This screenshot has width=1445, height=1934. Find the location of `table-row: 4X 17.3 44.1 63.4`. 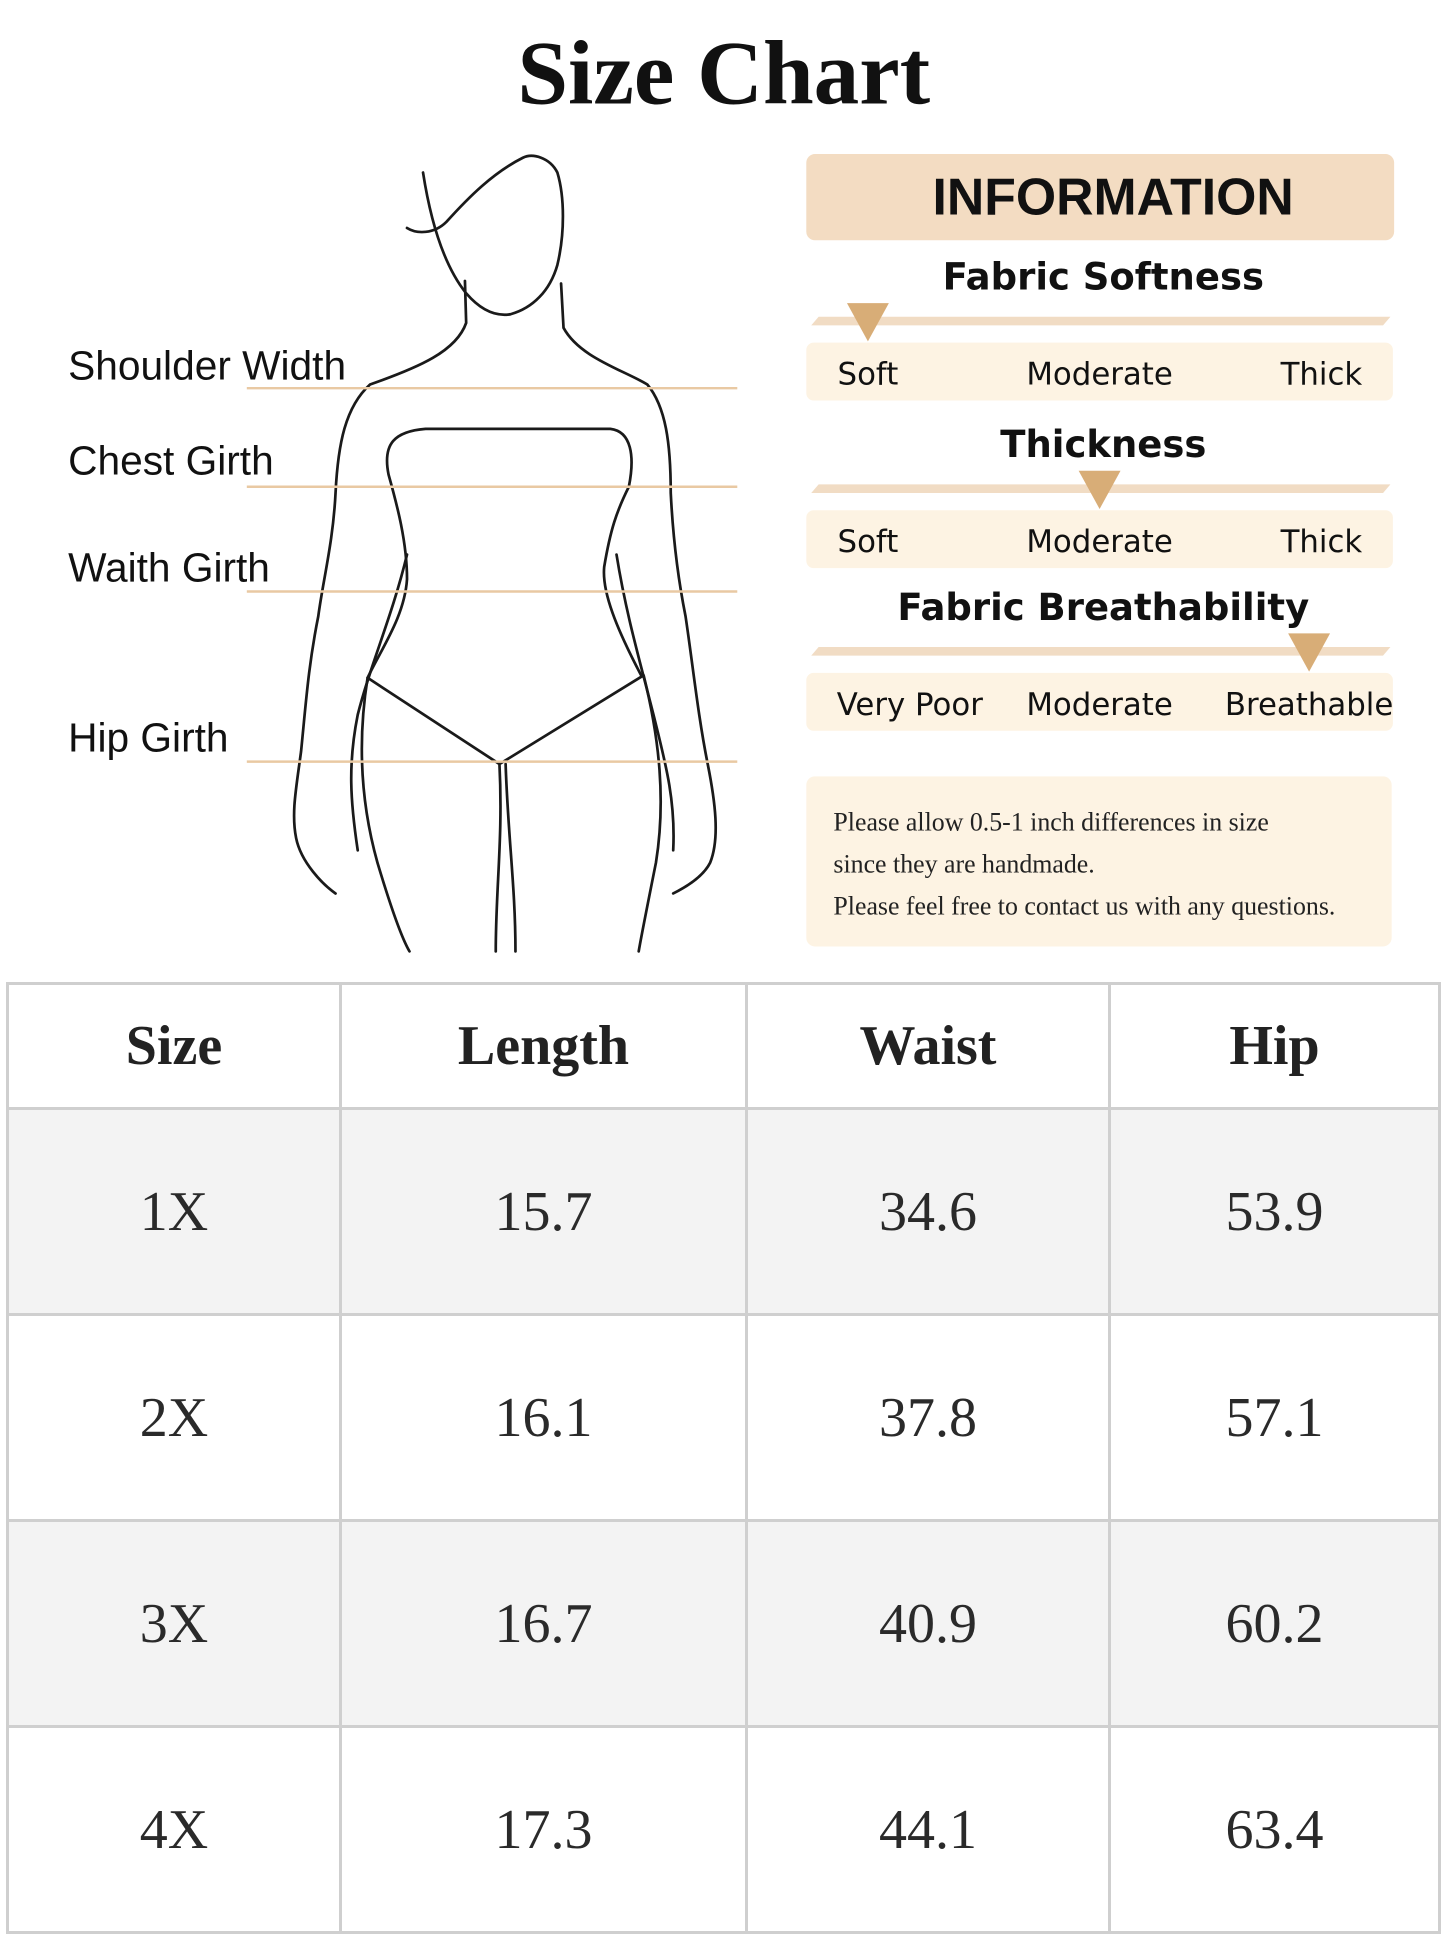

table-row: 4X 17.3 44.1 63.4 is located at coordinates (723, 1829).